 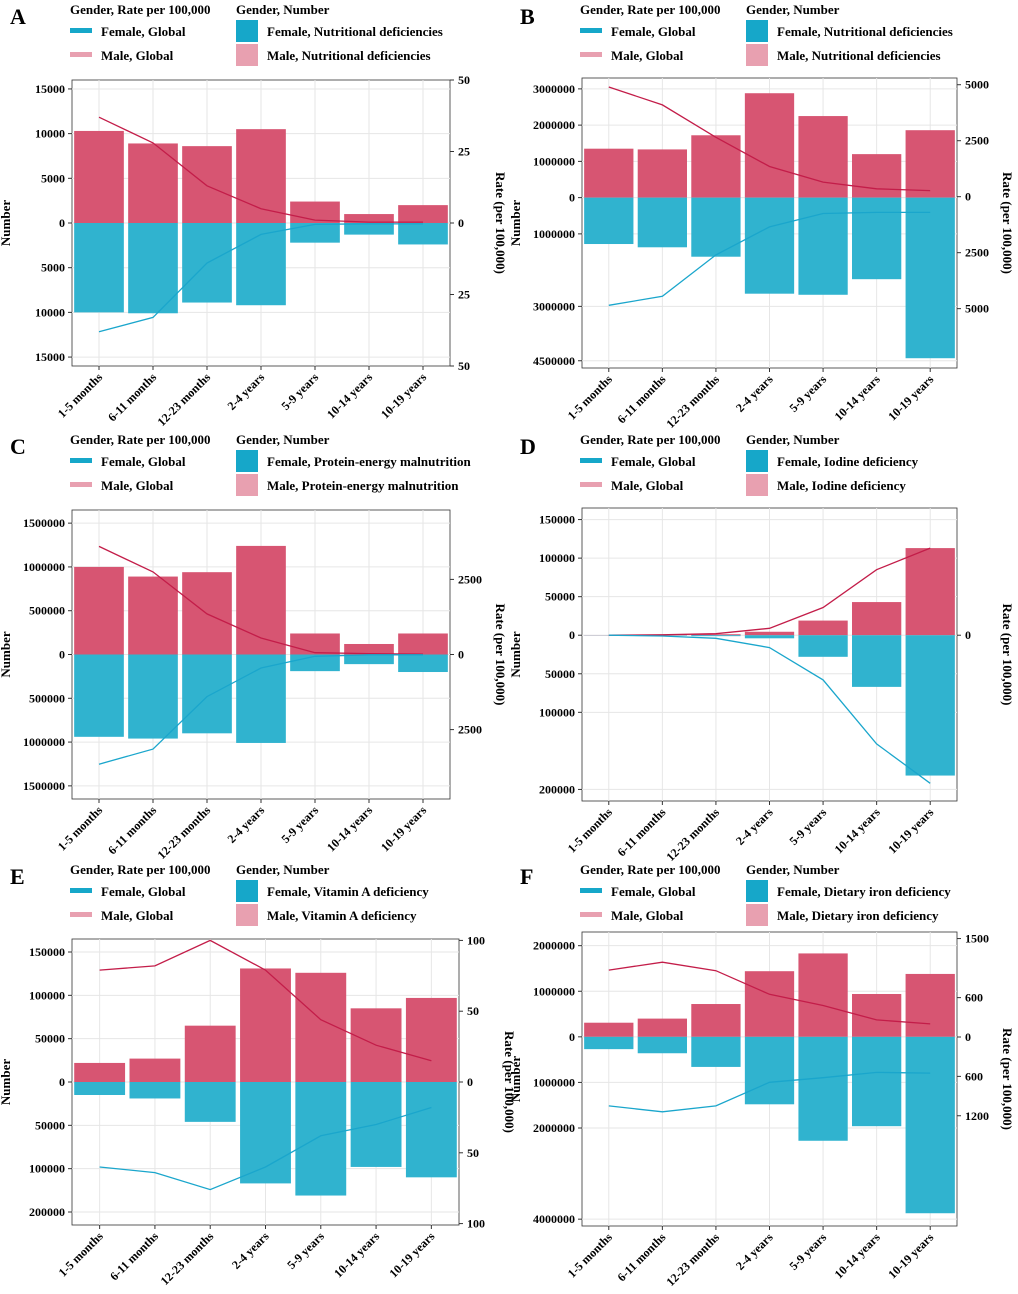 I want to click on left-tick-label: 1500000, so click(x=44, y=786).